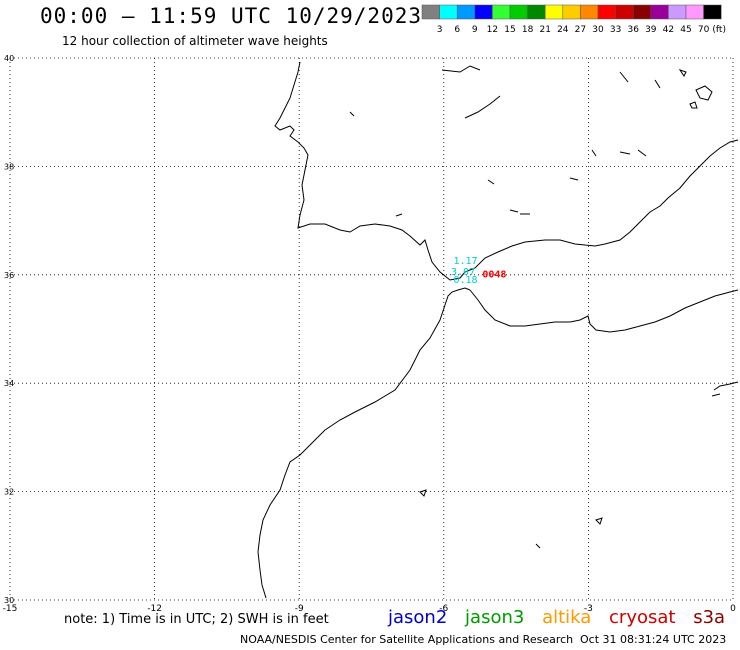 The height and width of the screenshot is (650, 740). Describe the element at coordinates (9, 275) in the screenshot. I see `lat-tick-label: 36` at that location.